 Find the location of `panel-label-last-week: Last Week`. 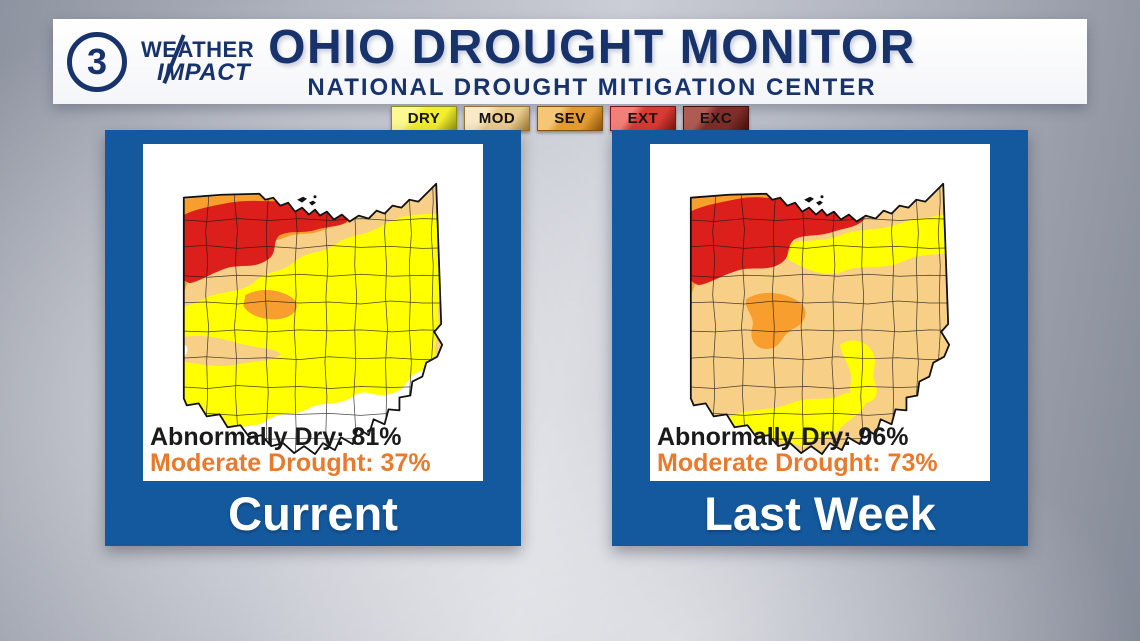

panel-label-last-week: Last Week is located at coordinates (820, 513).